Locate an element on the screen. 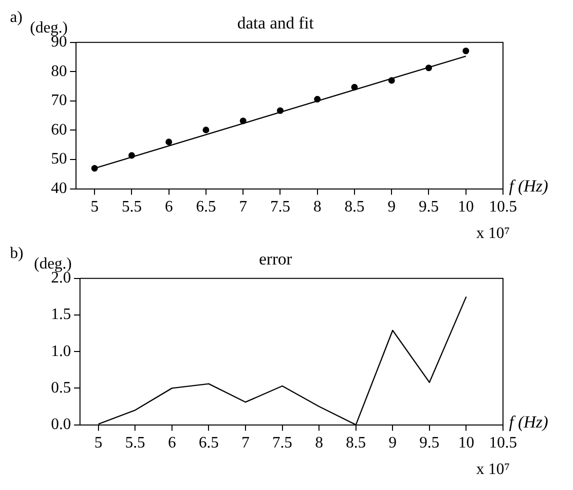  y-tick-label: 70 is located at coordinates (59, 101).